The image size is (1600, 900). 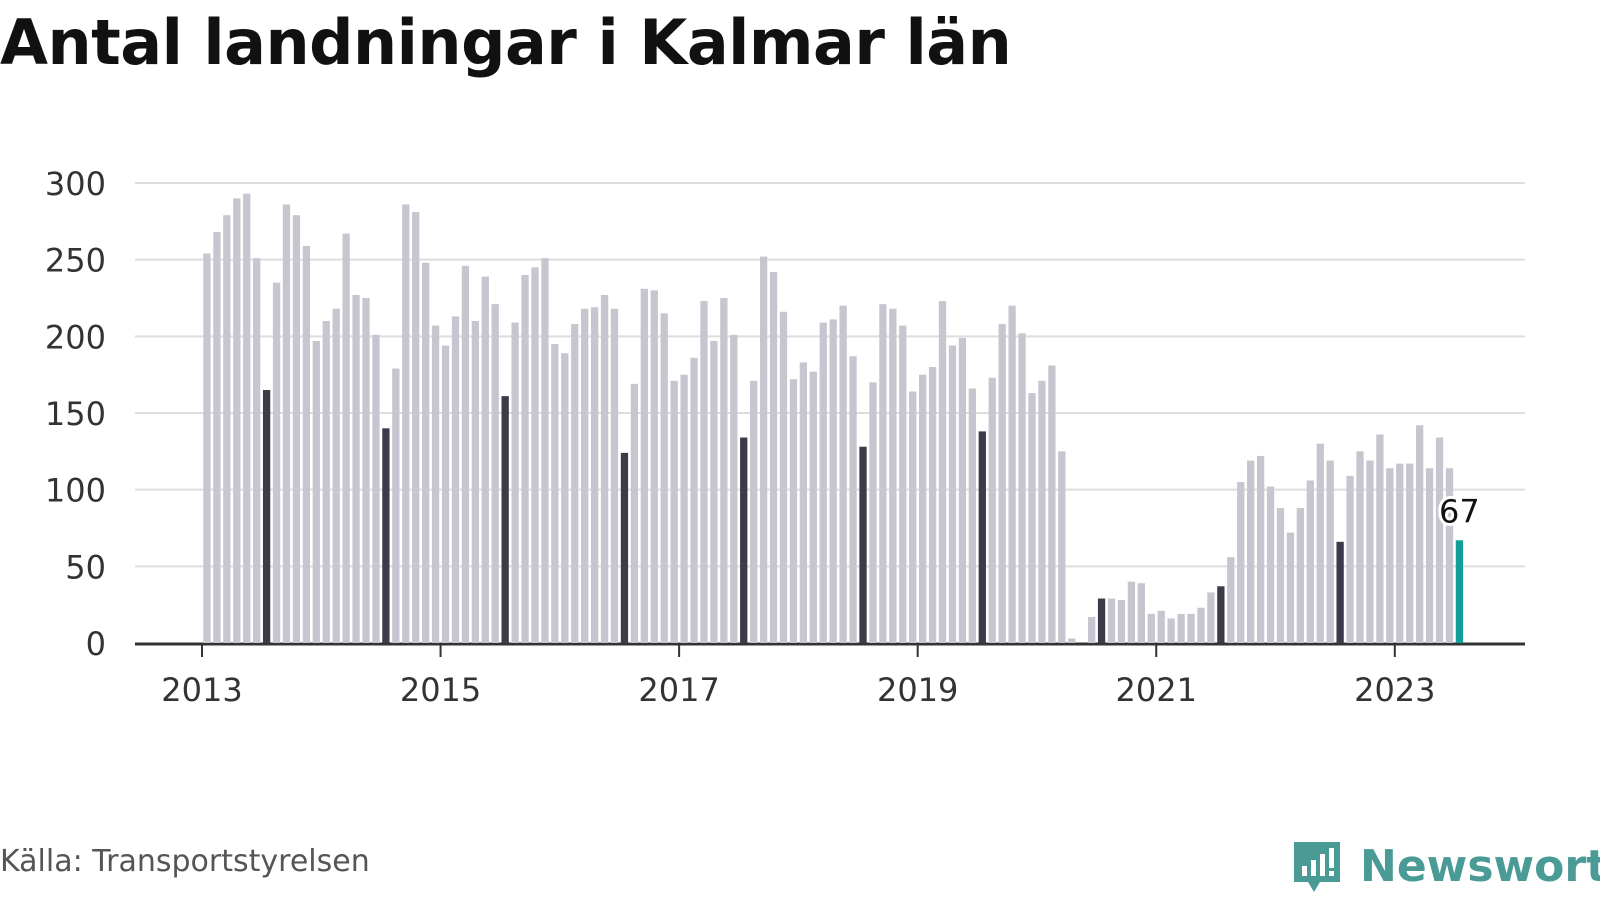 I want to click on y-tick-label: 250, so click(x=75, y=261).